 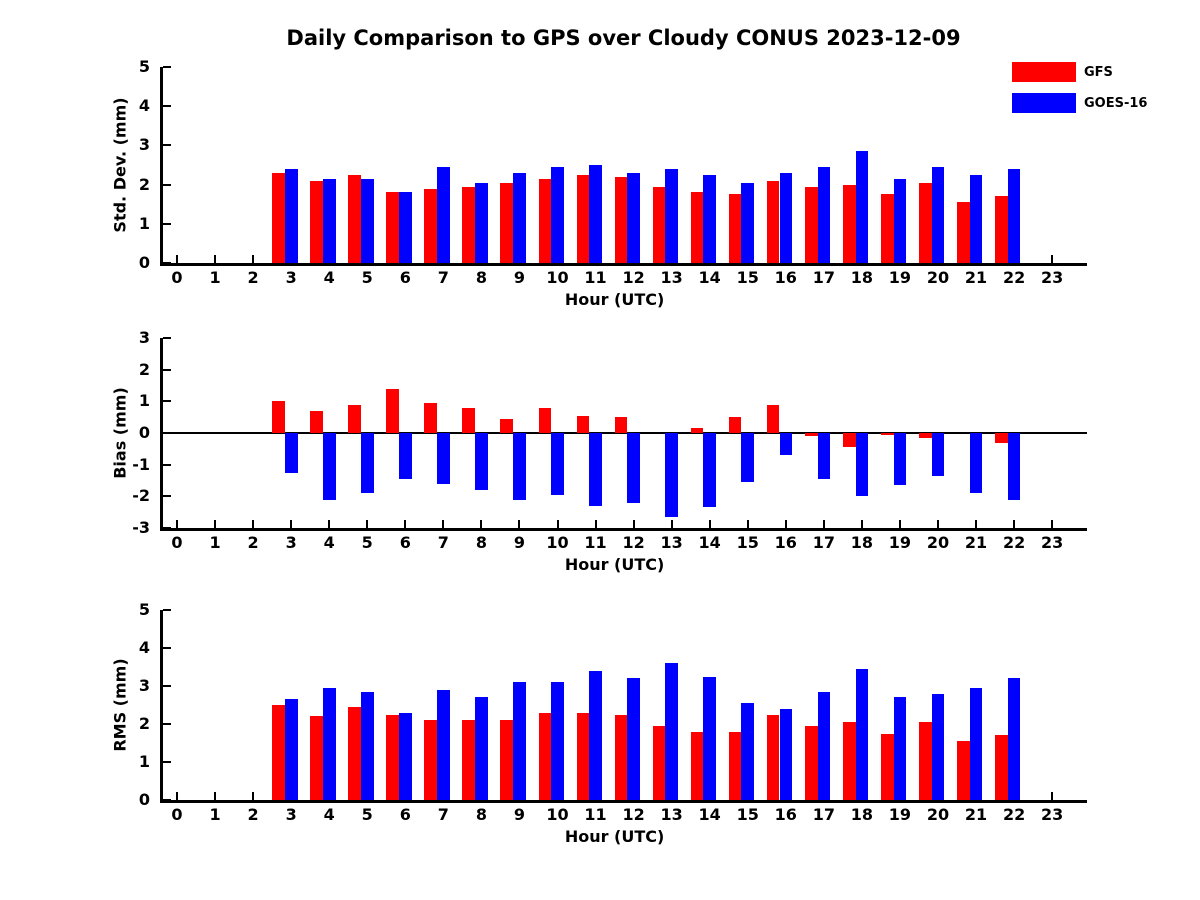 I want to click on y-tick-label: 2, so click(x=144, y=723).